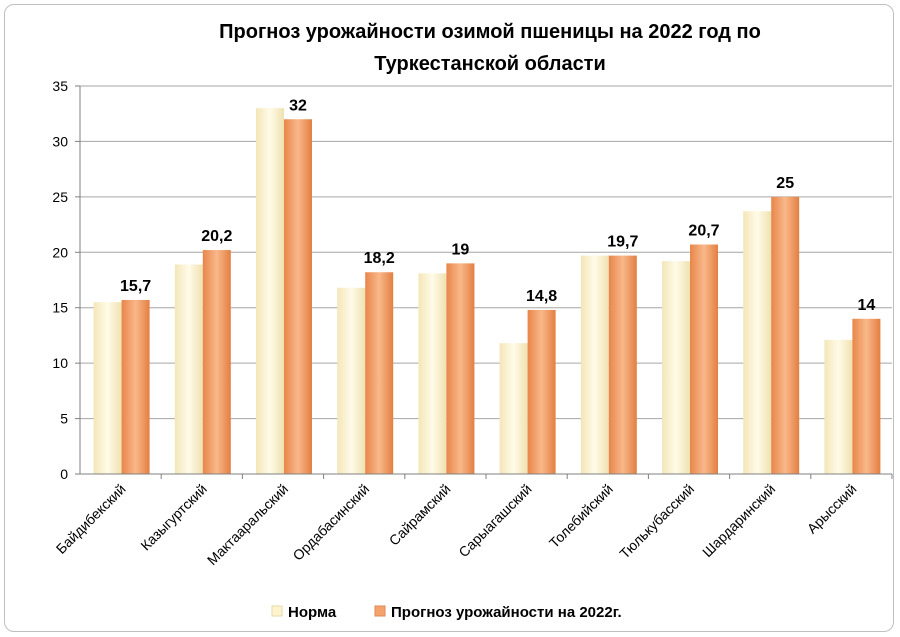 The height and width of the screenshot is (637, 900). What do you see at coordinates (541, 296) in the screenshot?
I see `data-label: 14,8` at bounding box center [541, 296].